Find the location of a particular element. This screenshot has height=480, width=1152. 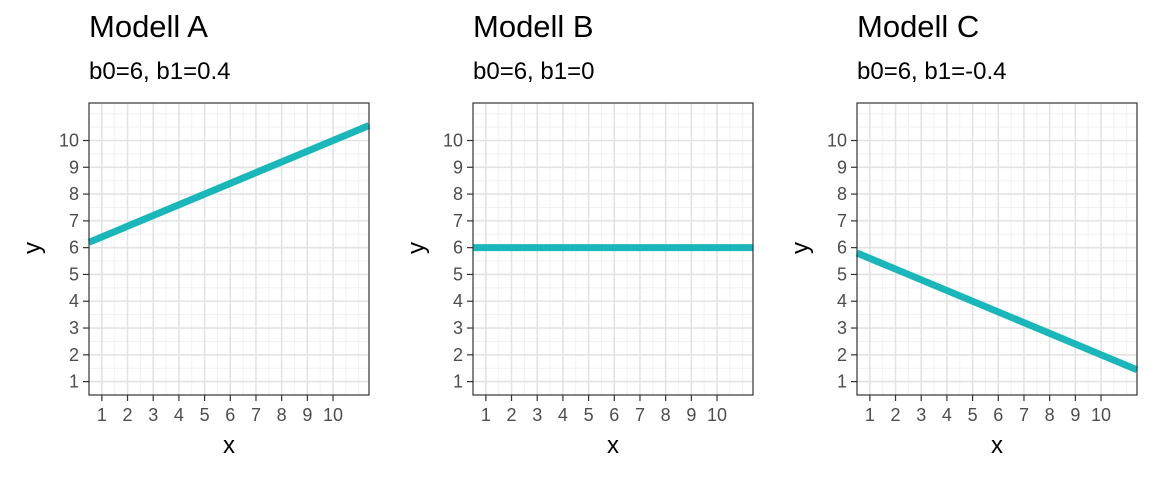

chart-title: Modell C is located at coordinates (918, 26).